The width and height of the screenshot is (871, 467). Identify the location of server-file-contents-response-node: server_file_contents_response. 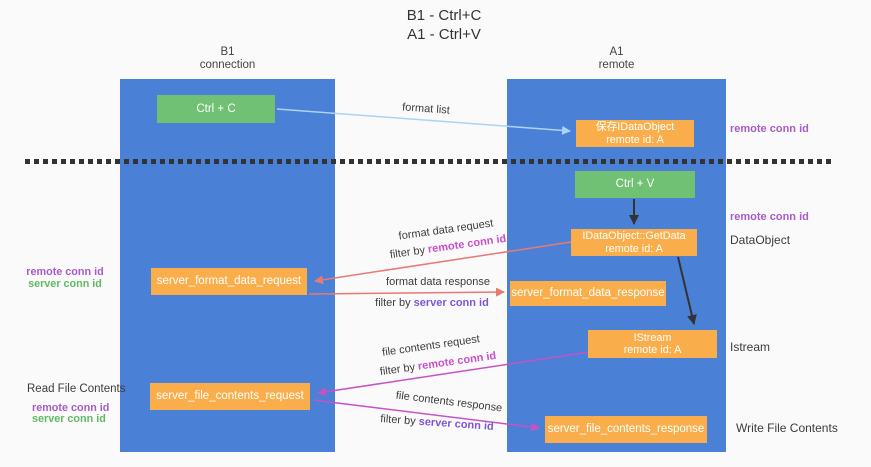
(626, 429).